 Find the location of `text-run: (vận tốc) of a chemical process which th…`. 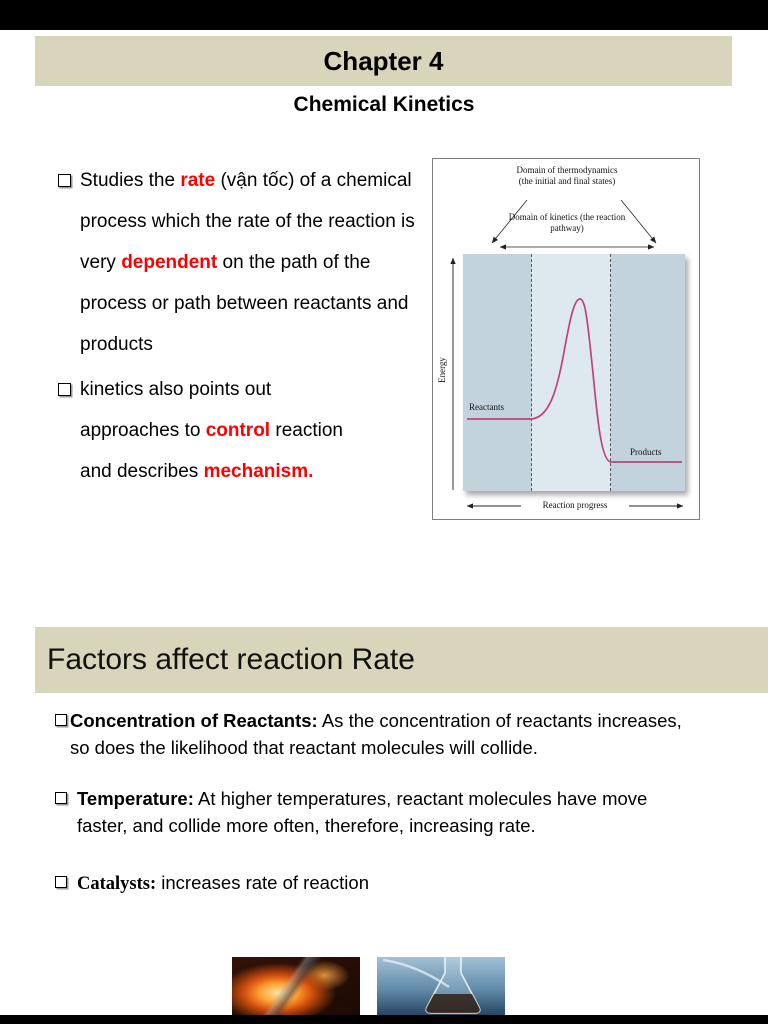

text-run: (vận tốc) of a chemical process which th… is located at coordinates (247, 222).